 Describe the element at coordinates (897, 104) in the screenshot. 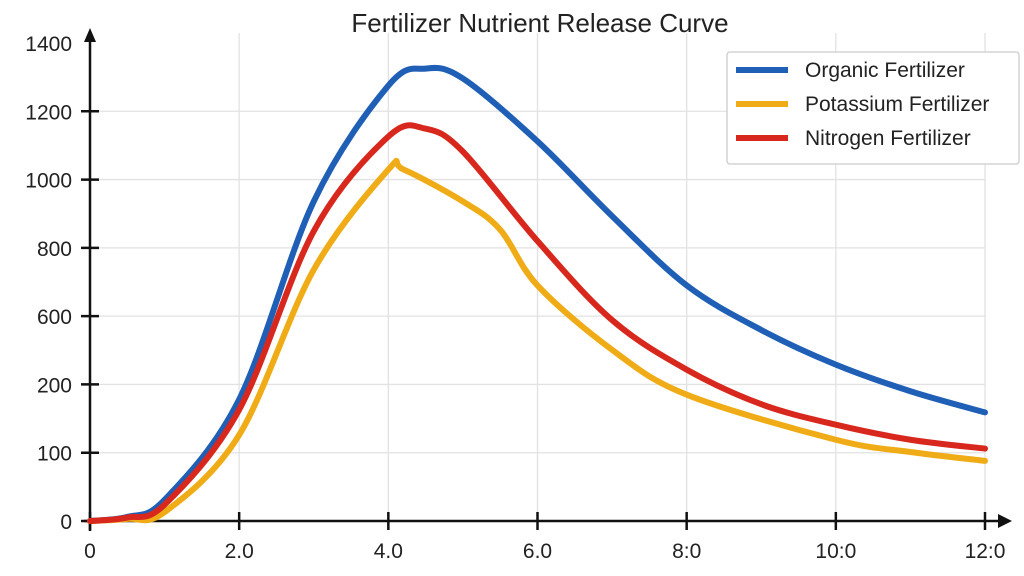

I see `legend-label: Potassium Fertilizer` at that location.